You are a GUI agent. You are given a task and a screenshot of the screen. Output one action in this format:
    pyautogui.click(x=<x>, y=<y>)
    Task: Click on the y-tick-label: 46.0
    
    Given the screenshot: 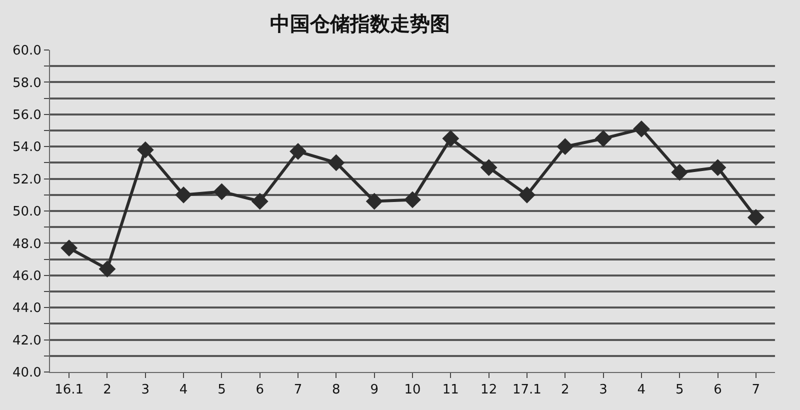 What is the action you would take?
    pyautogui.click(x=27, y=276)
    